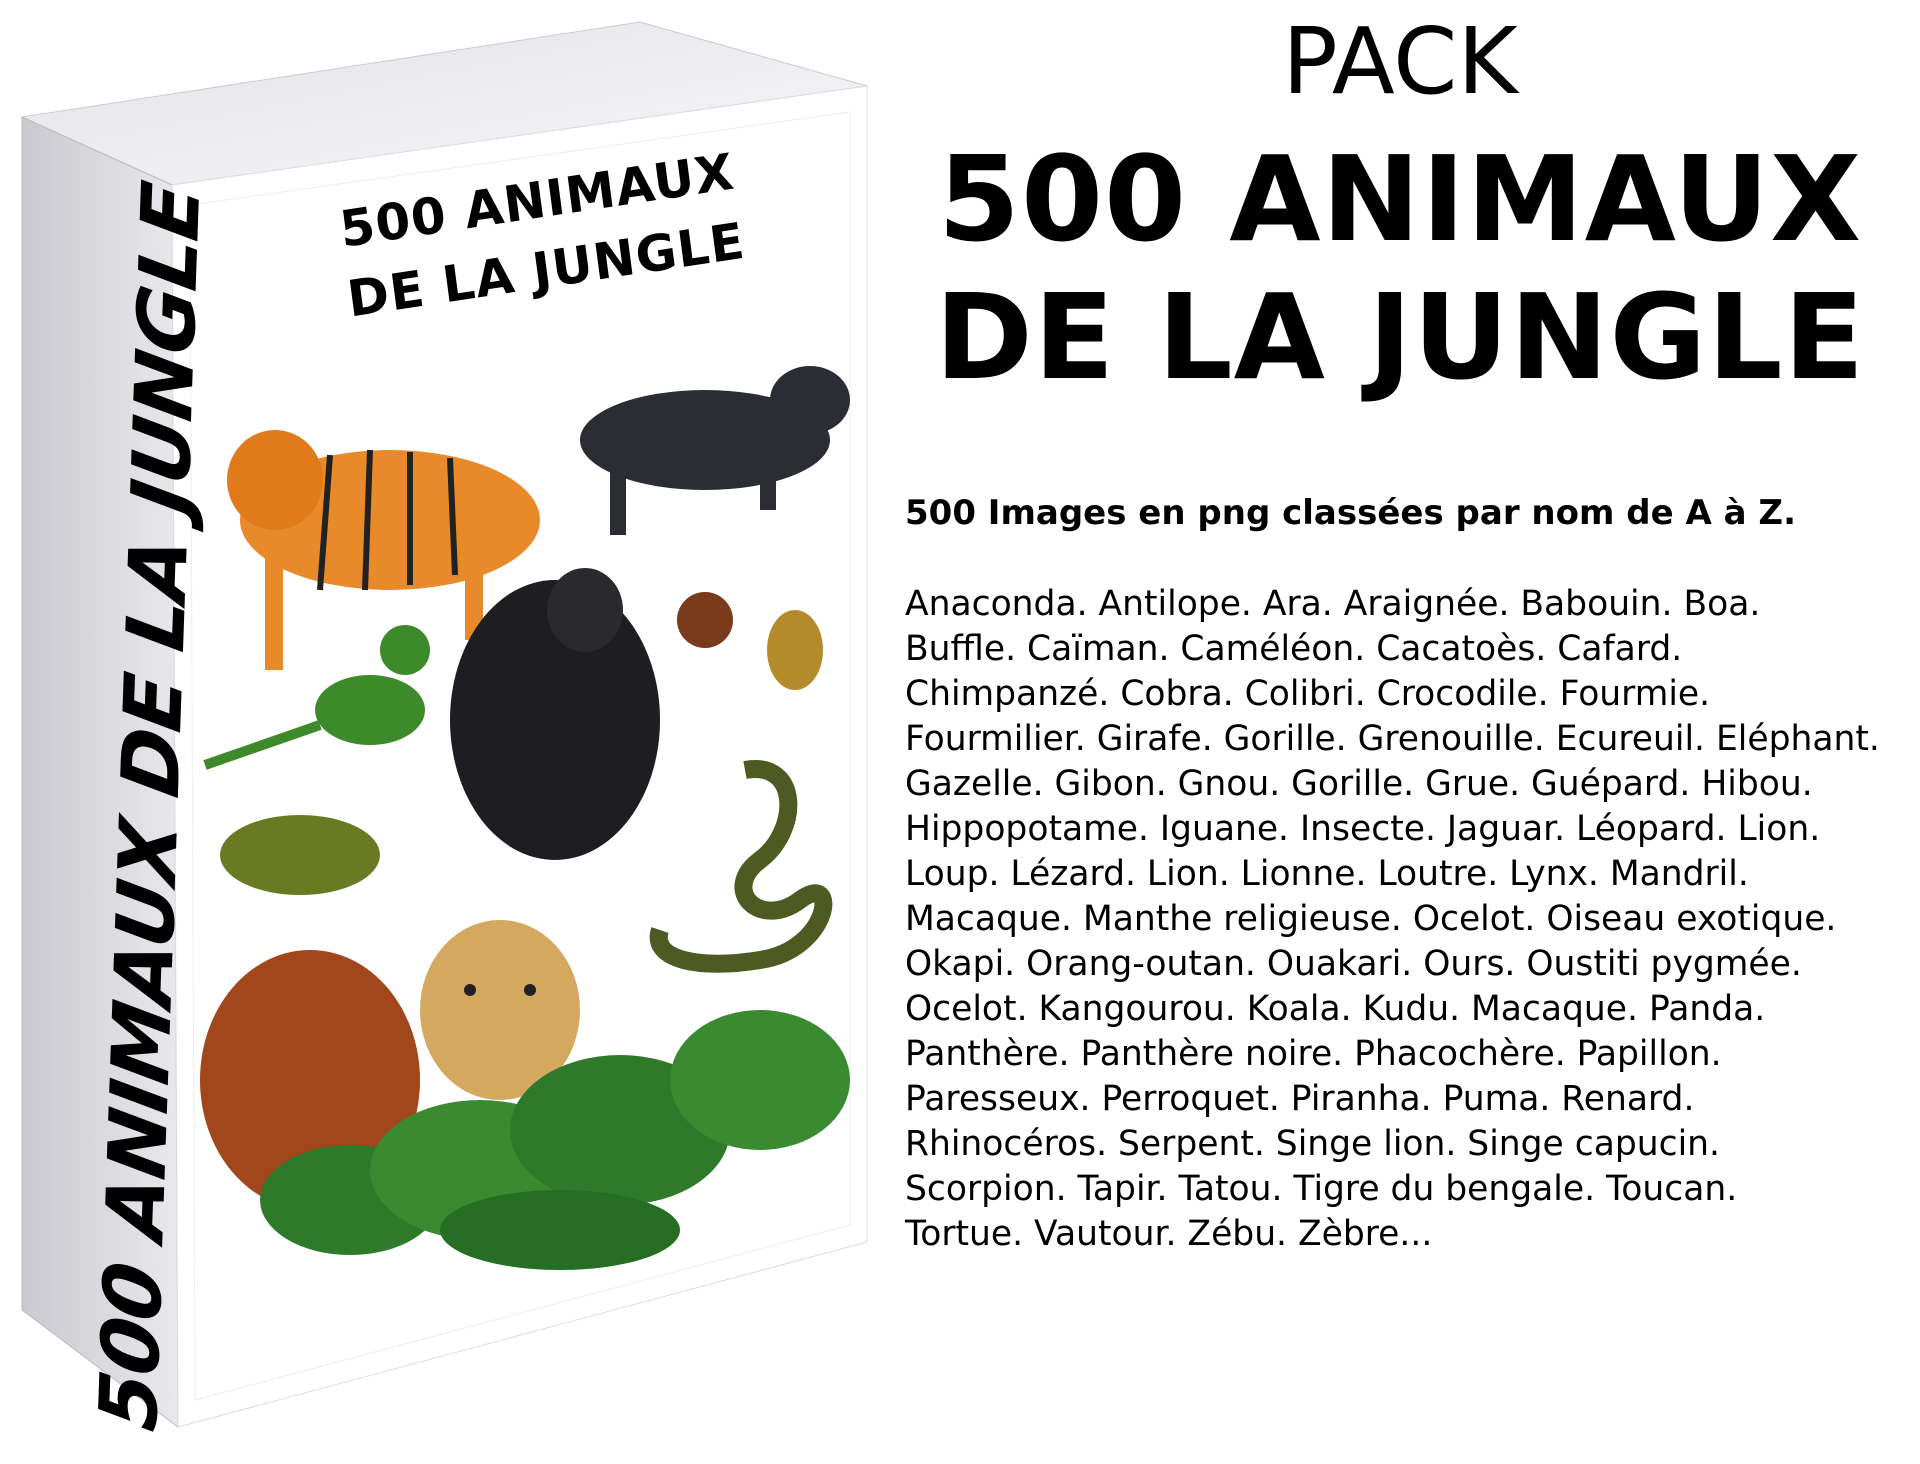 This screenshot has height=1464, width=1920. I want to click on cheetah-image, so click(500, 1010).